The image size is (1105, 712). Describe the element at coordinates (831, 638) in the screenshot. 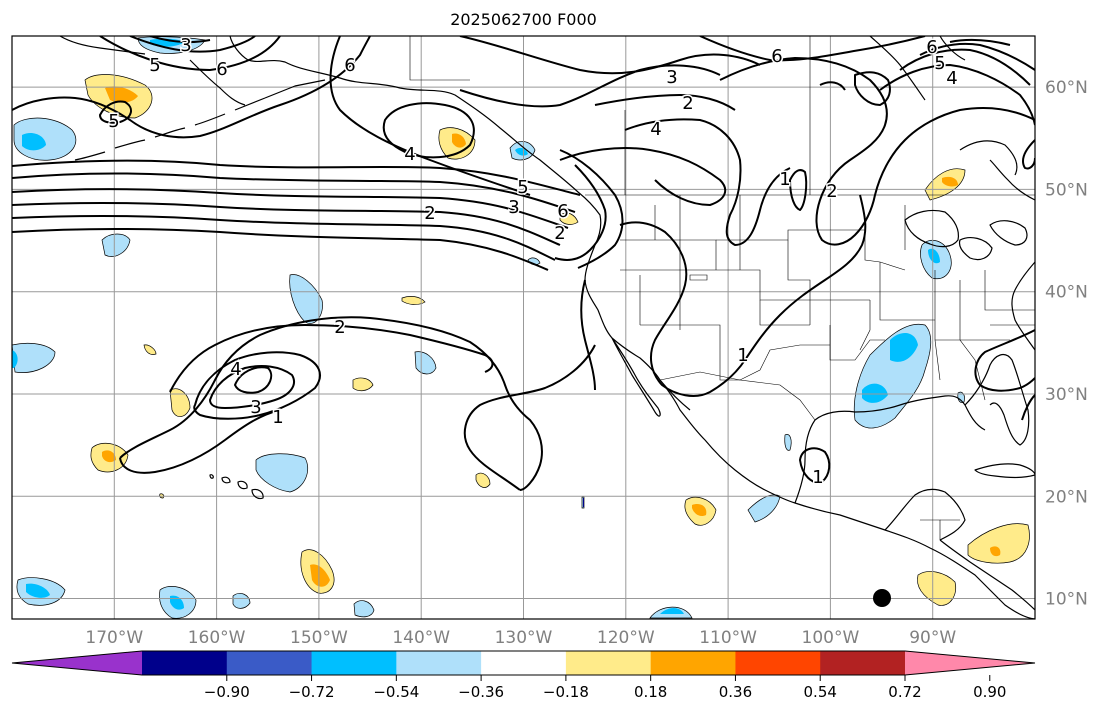

I see `longitude-label: 100°W` at that location.